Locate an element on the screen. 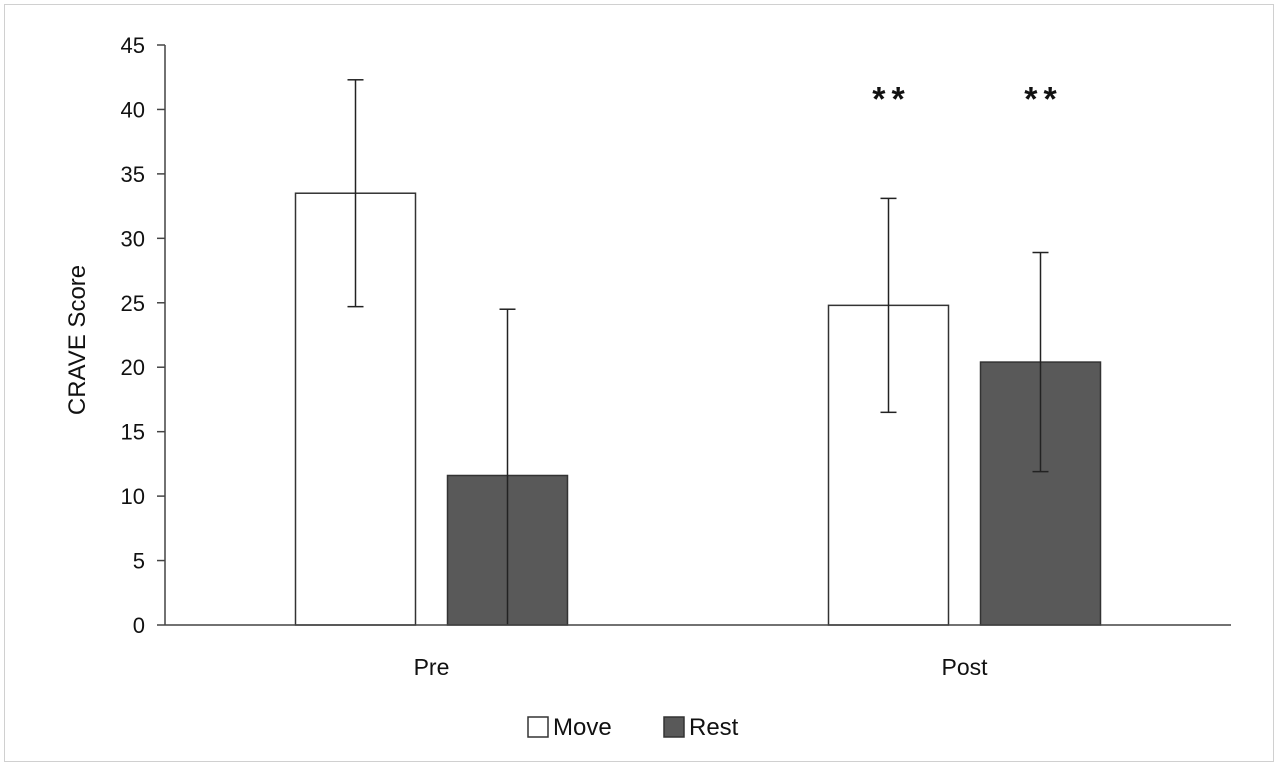 The image size is (1280, 768). x-axis: Pre Post is located at coordinates (698, 652).